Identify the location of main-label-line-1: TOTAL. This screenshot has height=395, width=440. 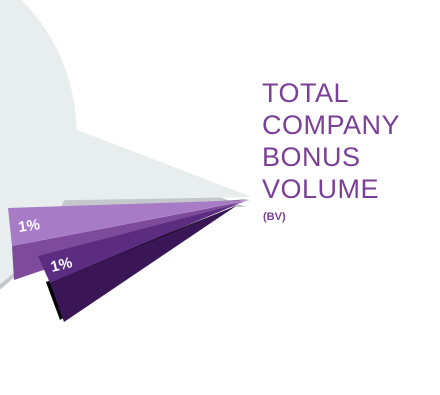
(305, 93).